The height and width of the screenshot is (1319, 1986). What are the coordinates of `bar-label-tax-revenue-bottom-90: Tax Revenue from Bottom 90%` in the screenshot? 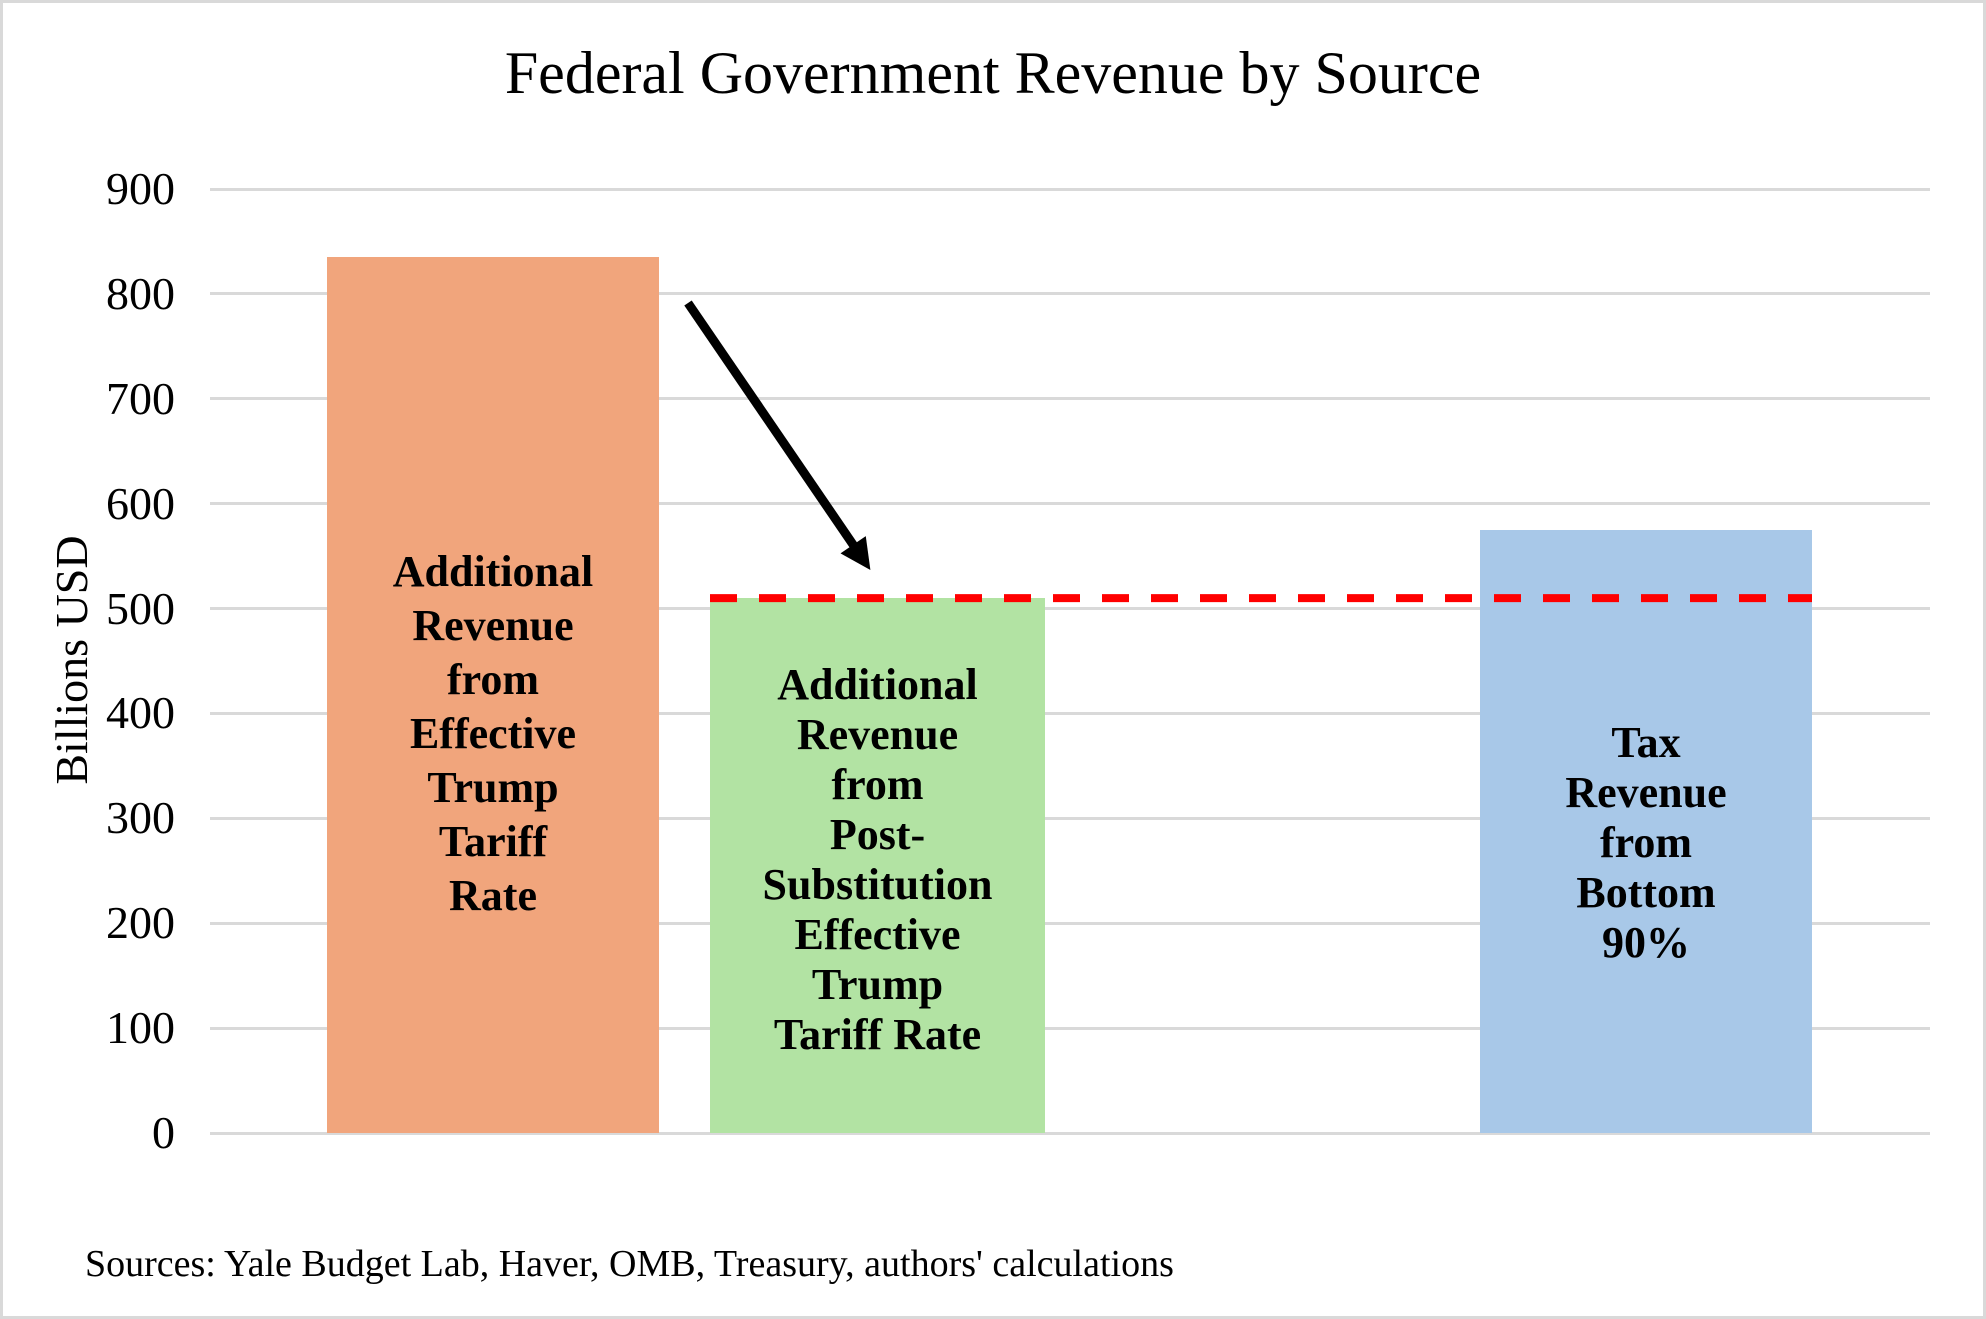 It's located at (1646, 842).